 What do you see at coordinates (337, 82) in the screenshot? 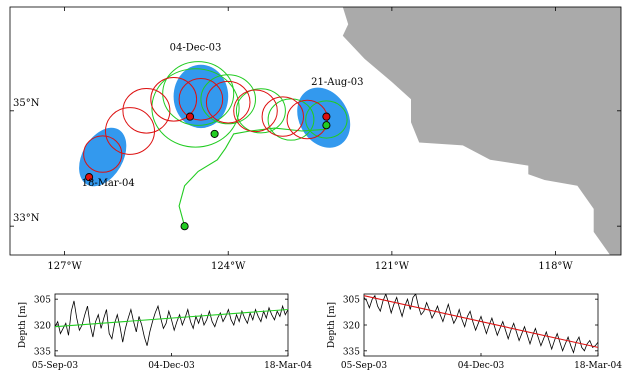
I see `date-annotation-1: 21-Aug-03` at bounding box center [337, 82].